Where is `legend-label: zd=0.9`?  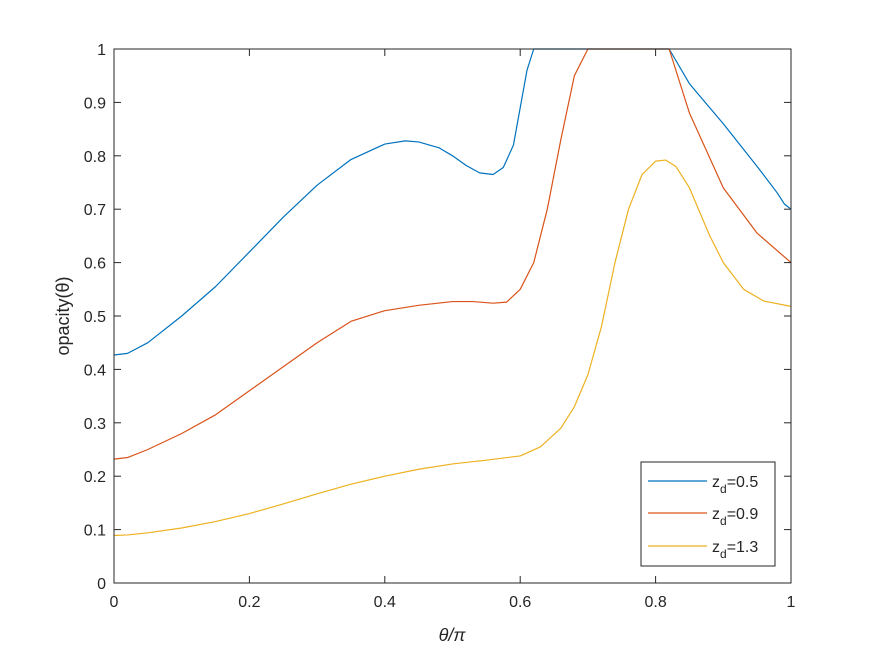 legend-label: zd=0.9 is located at coordinates (735, 517).